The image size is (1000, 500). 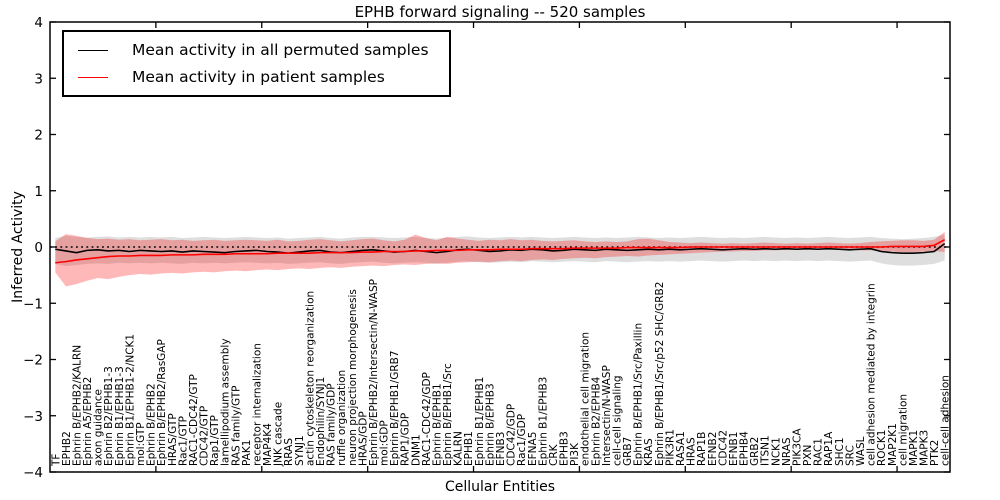 What do you see at coordinates (363, 438) in the screenshot?
I see `entity-label: HRAS/GDP` at bounding box center [363, 438].